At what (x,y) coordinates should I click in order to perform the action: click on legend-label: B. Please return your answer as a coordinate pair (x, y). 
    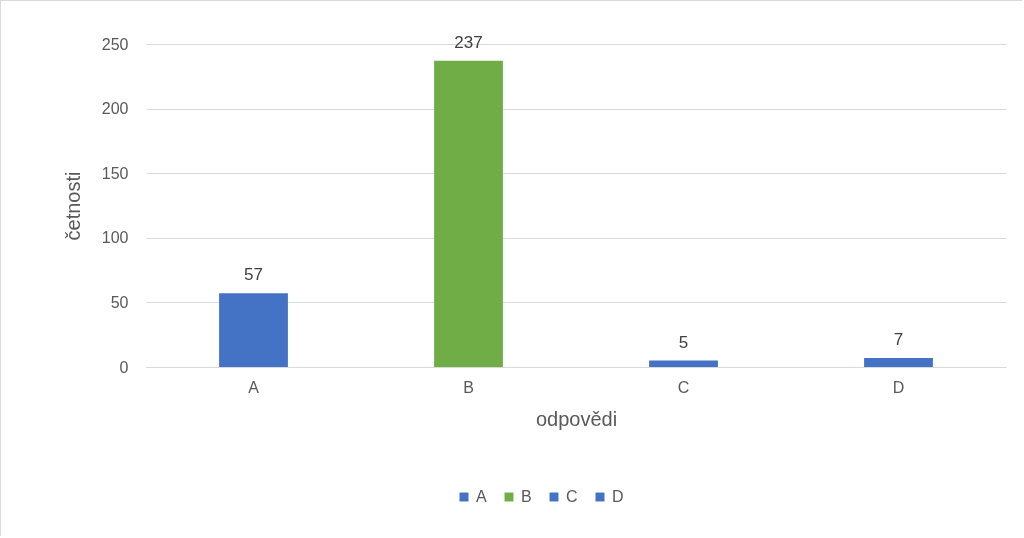
    Looking at the image, I should click on (526, 496).